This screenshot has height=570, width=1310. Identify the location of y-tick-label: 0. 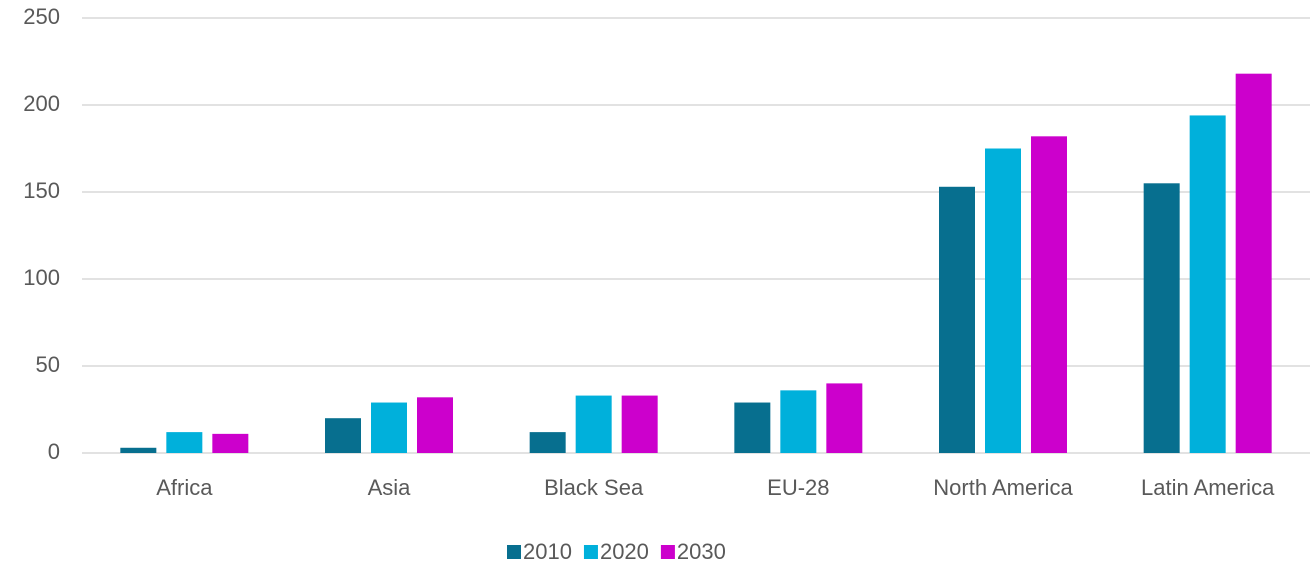
(54, 451).